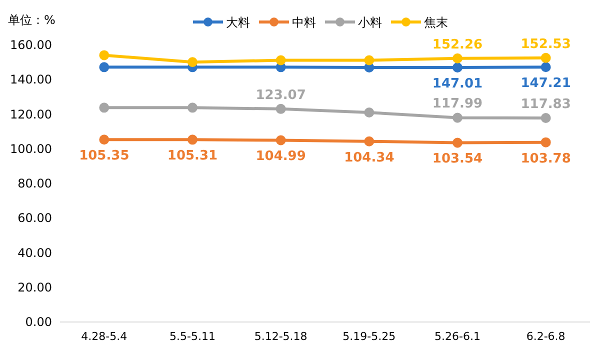 Image resolution: width=605 pixels, height=359 pixels. What do you see at coordinates (457, 336) in the screenshot?
I see `x-tick-label: 5.26-6.1` at bounding box center [457, 336].